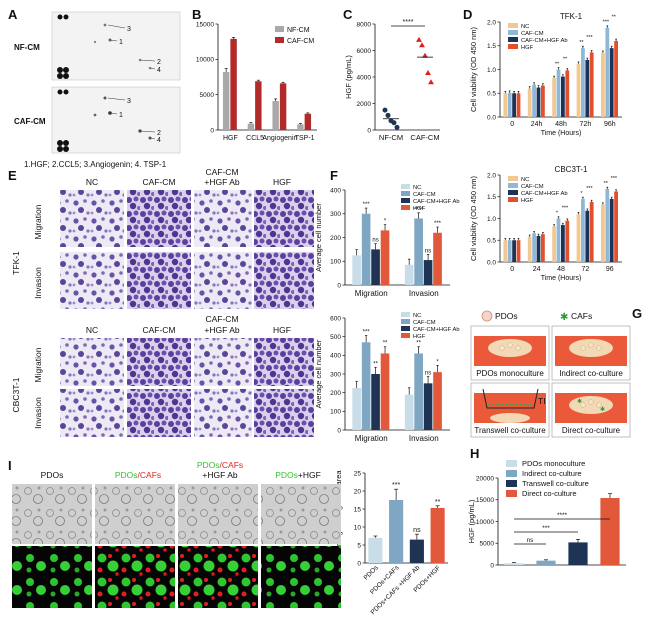  What do you see at coordinates (562, 515) in the screenshot?
I see `comparison-label: ****` at bounding box center [562, 515].